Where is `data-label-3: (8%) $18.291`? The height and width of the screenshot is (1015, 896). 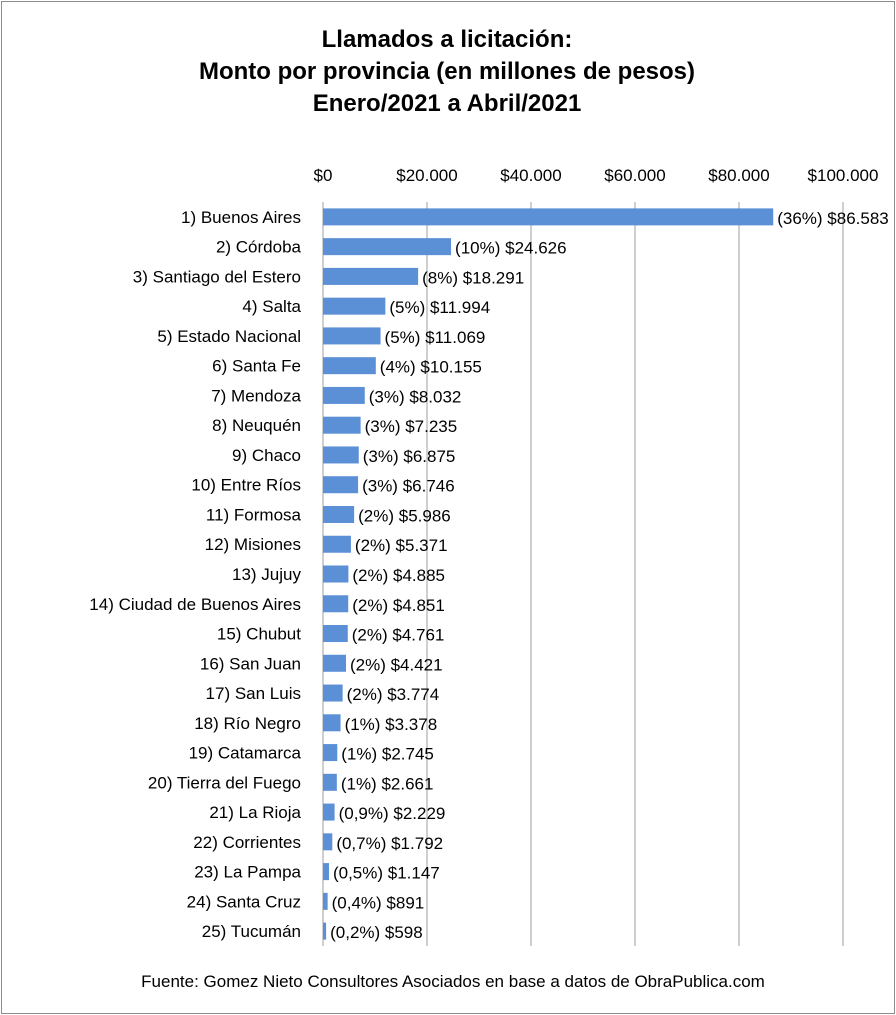
data-label-3: (8%) $18.291 is located at coordinates (473, 277).